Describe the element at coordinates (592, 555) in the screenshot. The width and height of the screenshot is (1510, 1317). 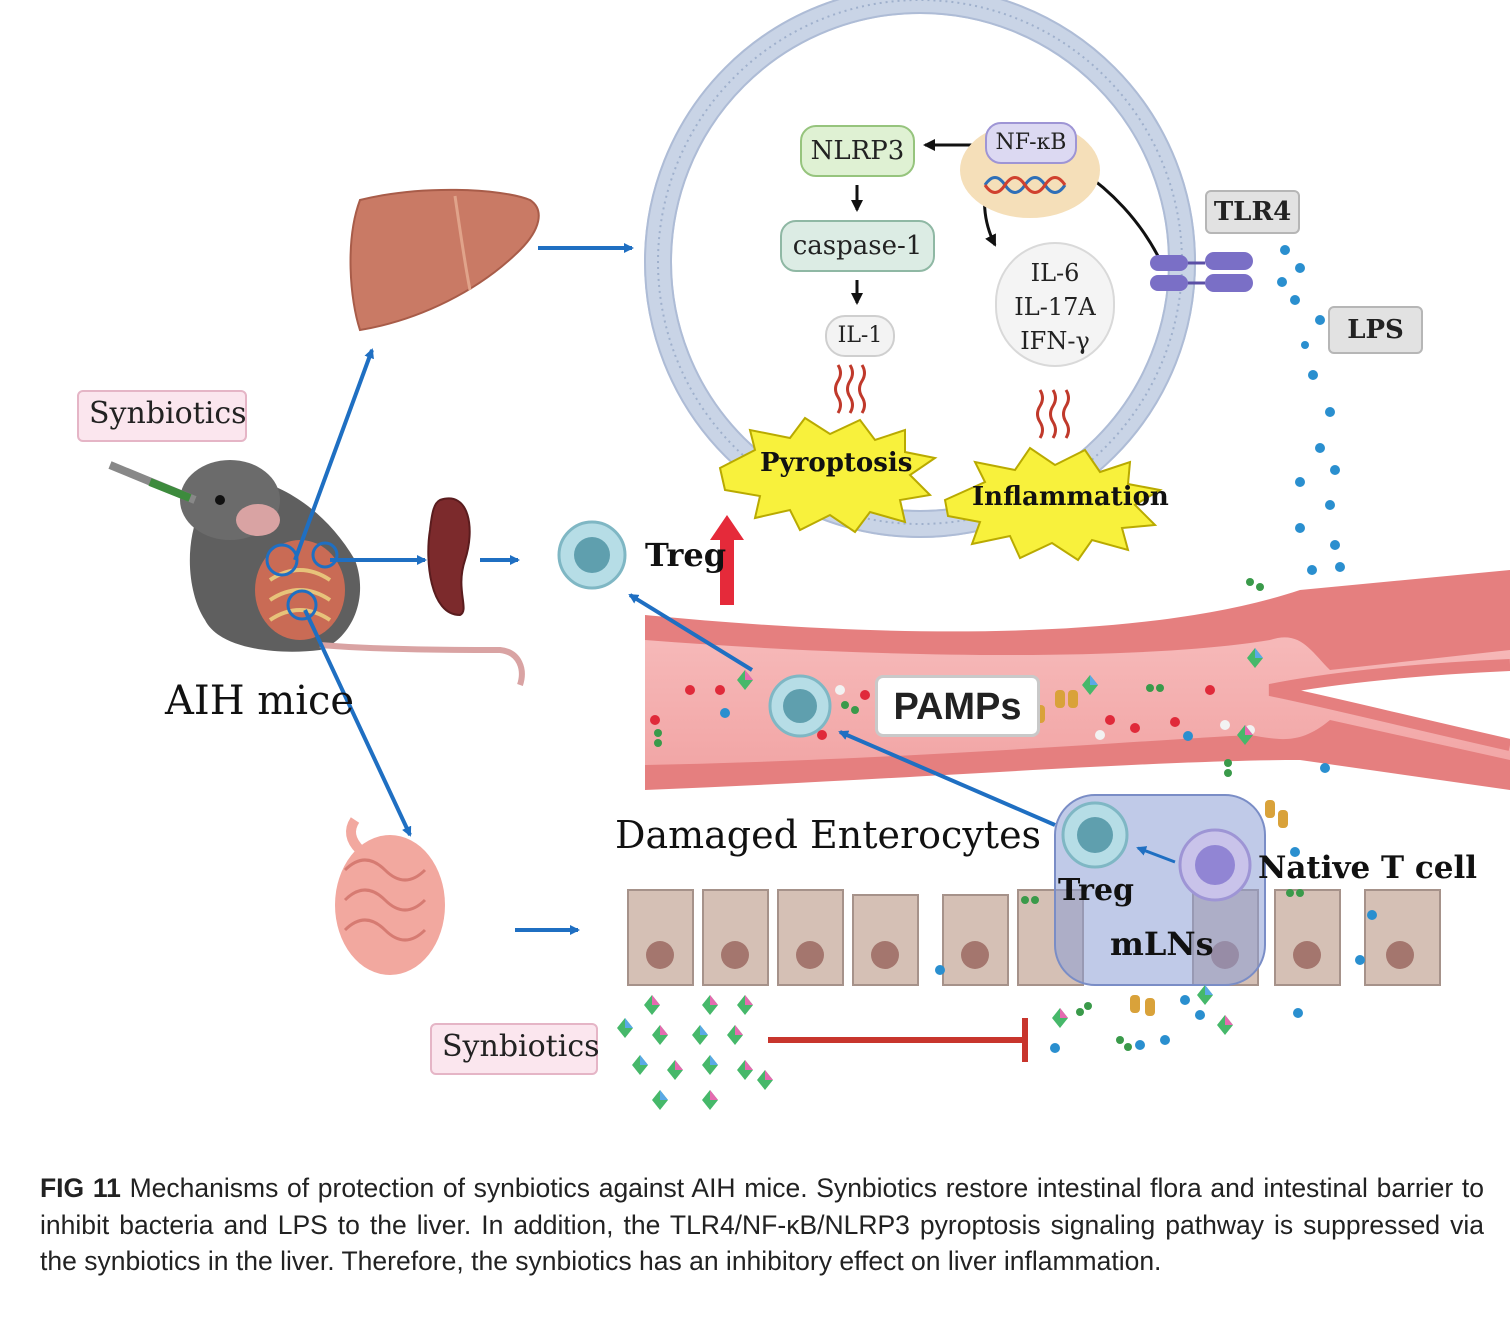
I see `treg-cell-icon` at that location.